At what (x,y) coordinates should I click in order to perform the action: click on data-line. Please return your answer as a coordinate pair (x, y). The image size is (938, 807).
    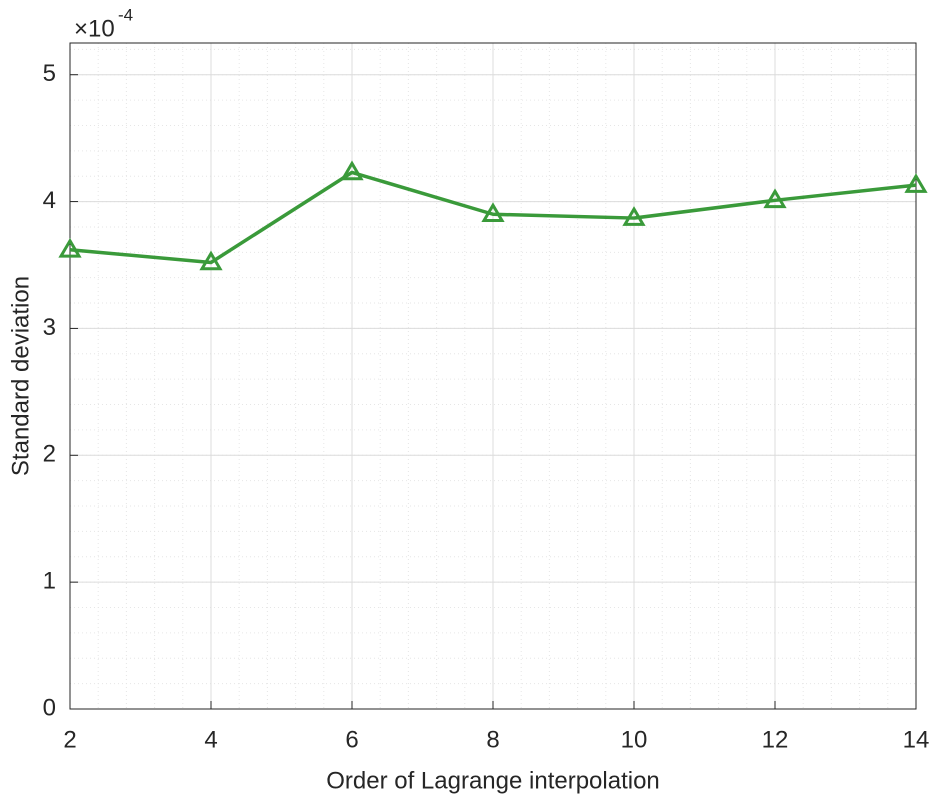
    Looking at the image, I should click on (493, 217).